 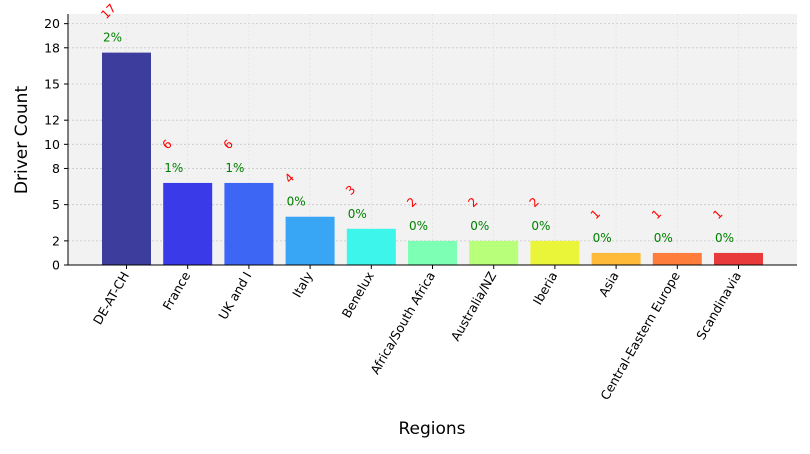 What do you see at coordinates (22, 140) in the screenshot?
I see `y-axis-label: Driver Count` at bounding box center [22, 140].